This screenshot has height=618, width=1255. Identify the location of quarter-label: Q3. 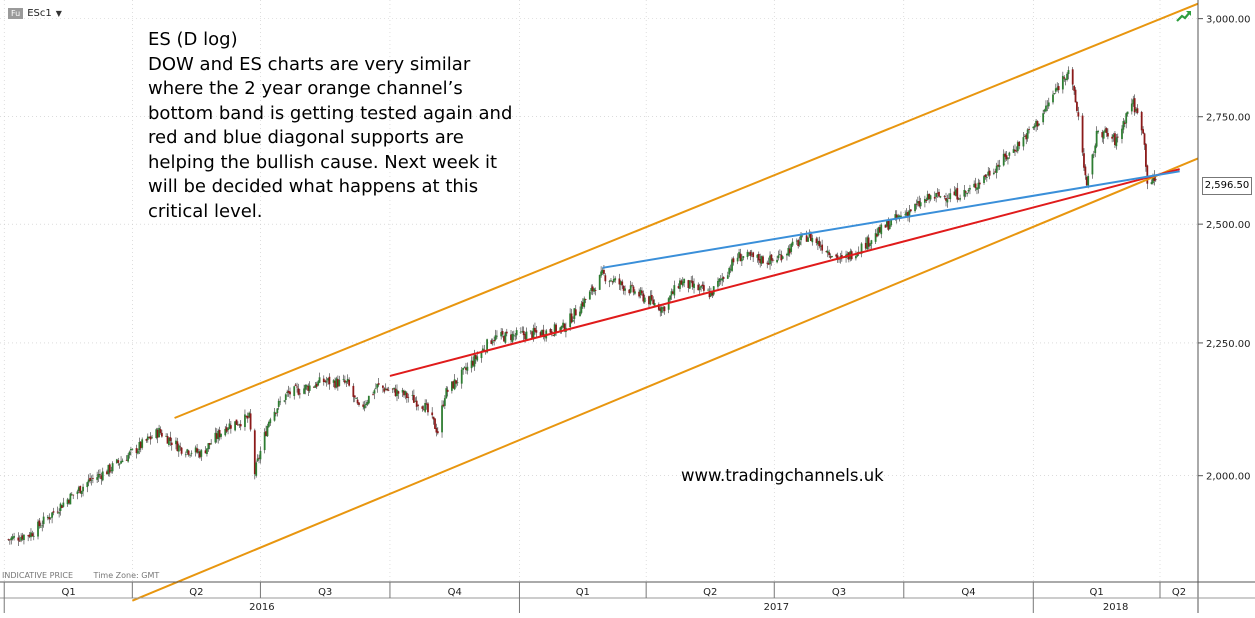
(325, 592).